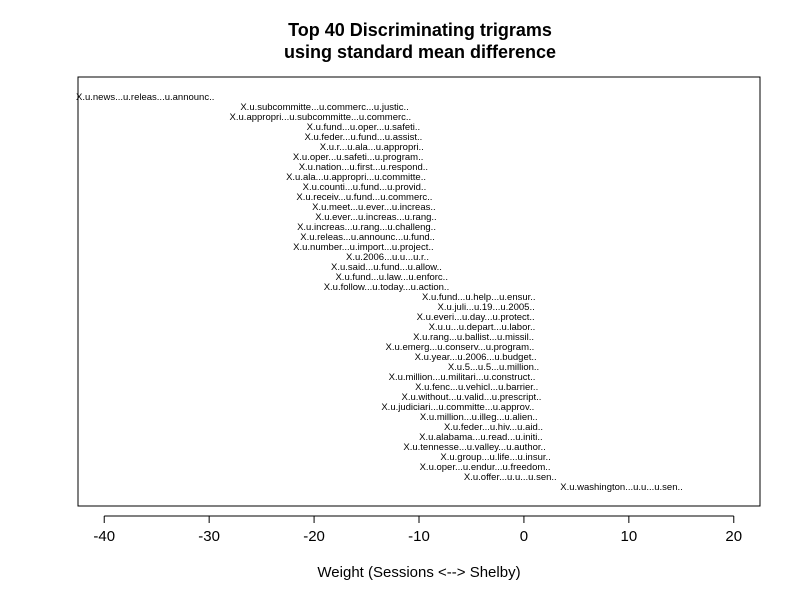  I want to click on point-label: X.u.juli...u.19...u.2005.., so click(486, 307).